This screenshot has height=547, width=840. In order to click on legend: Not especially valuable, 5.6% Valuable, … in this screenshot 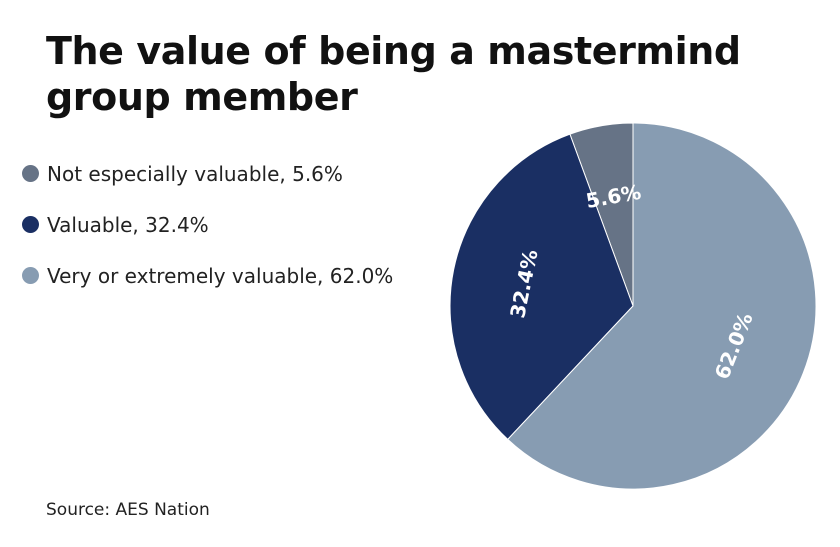, I will do `click(237, 224)`.